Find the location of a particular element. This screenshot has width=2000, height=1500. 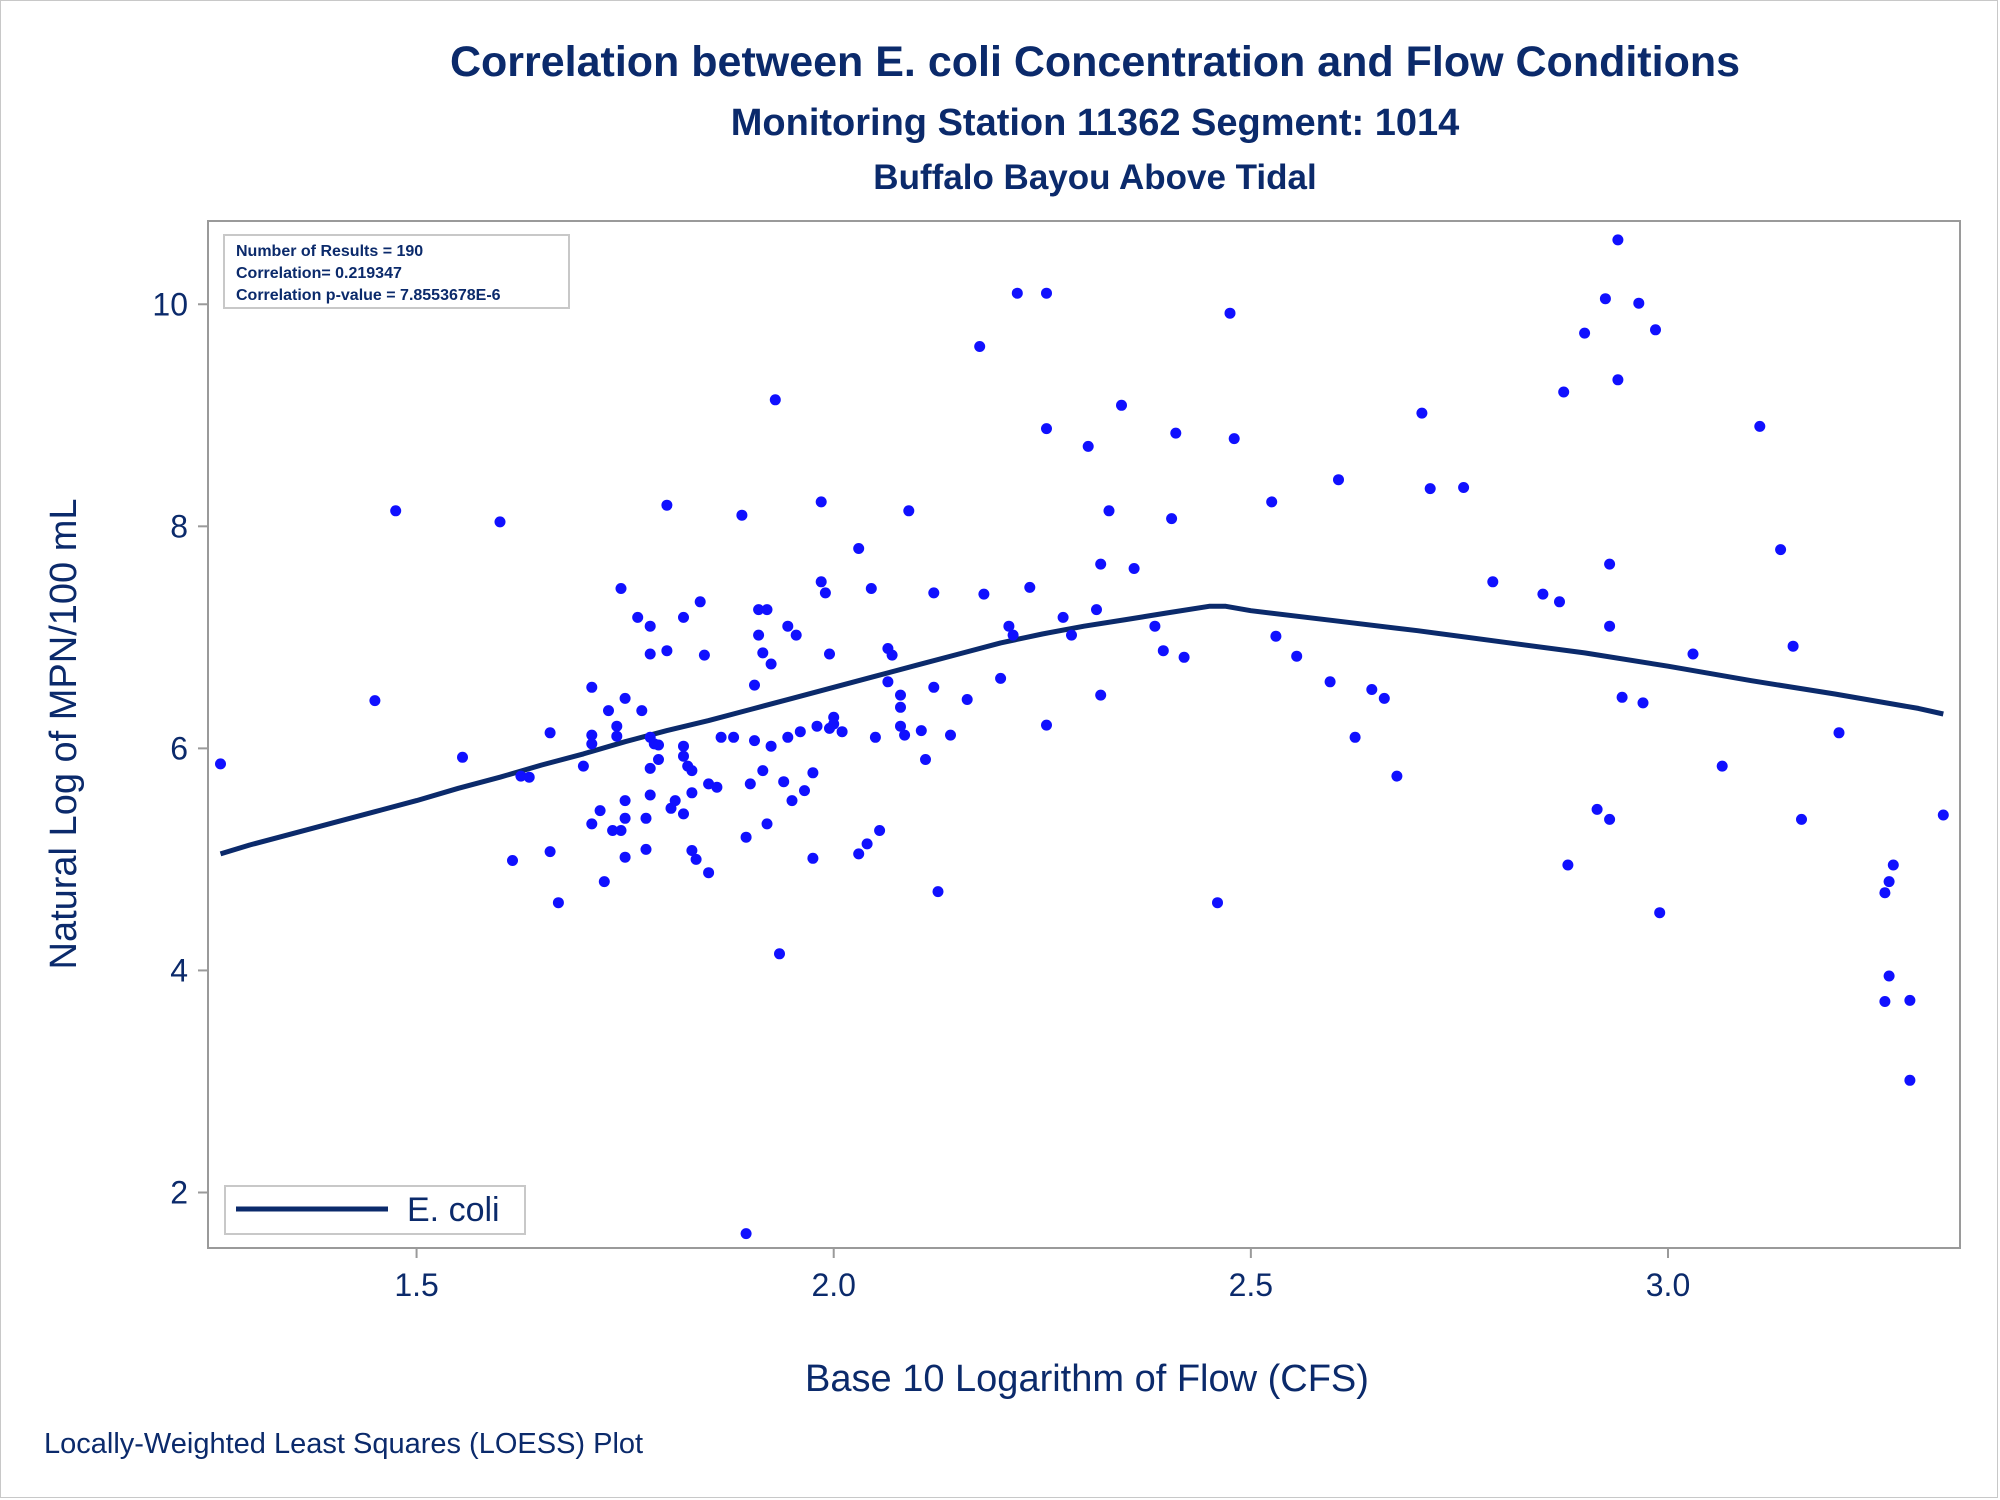

x-tick-label: 2.5 is located at coordinates (1251, 1285).